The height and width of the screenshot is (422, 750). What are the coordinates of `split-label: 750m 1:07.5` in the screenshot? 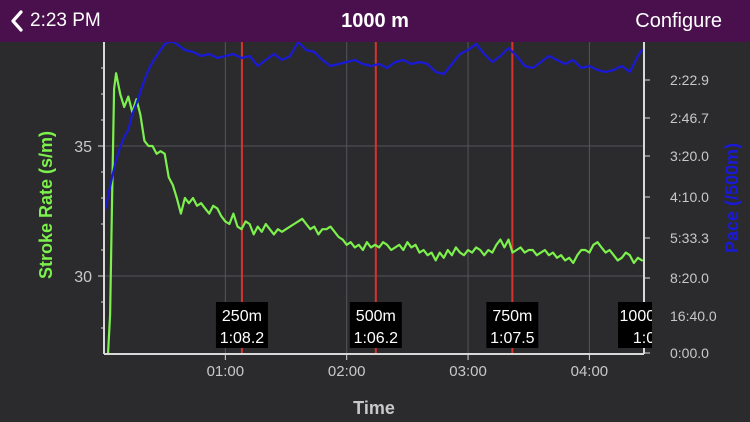 It's located at (512, 325).